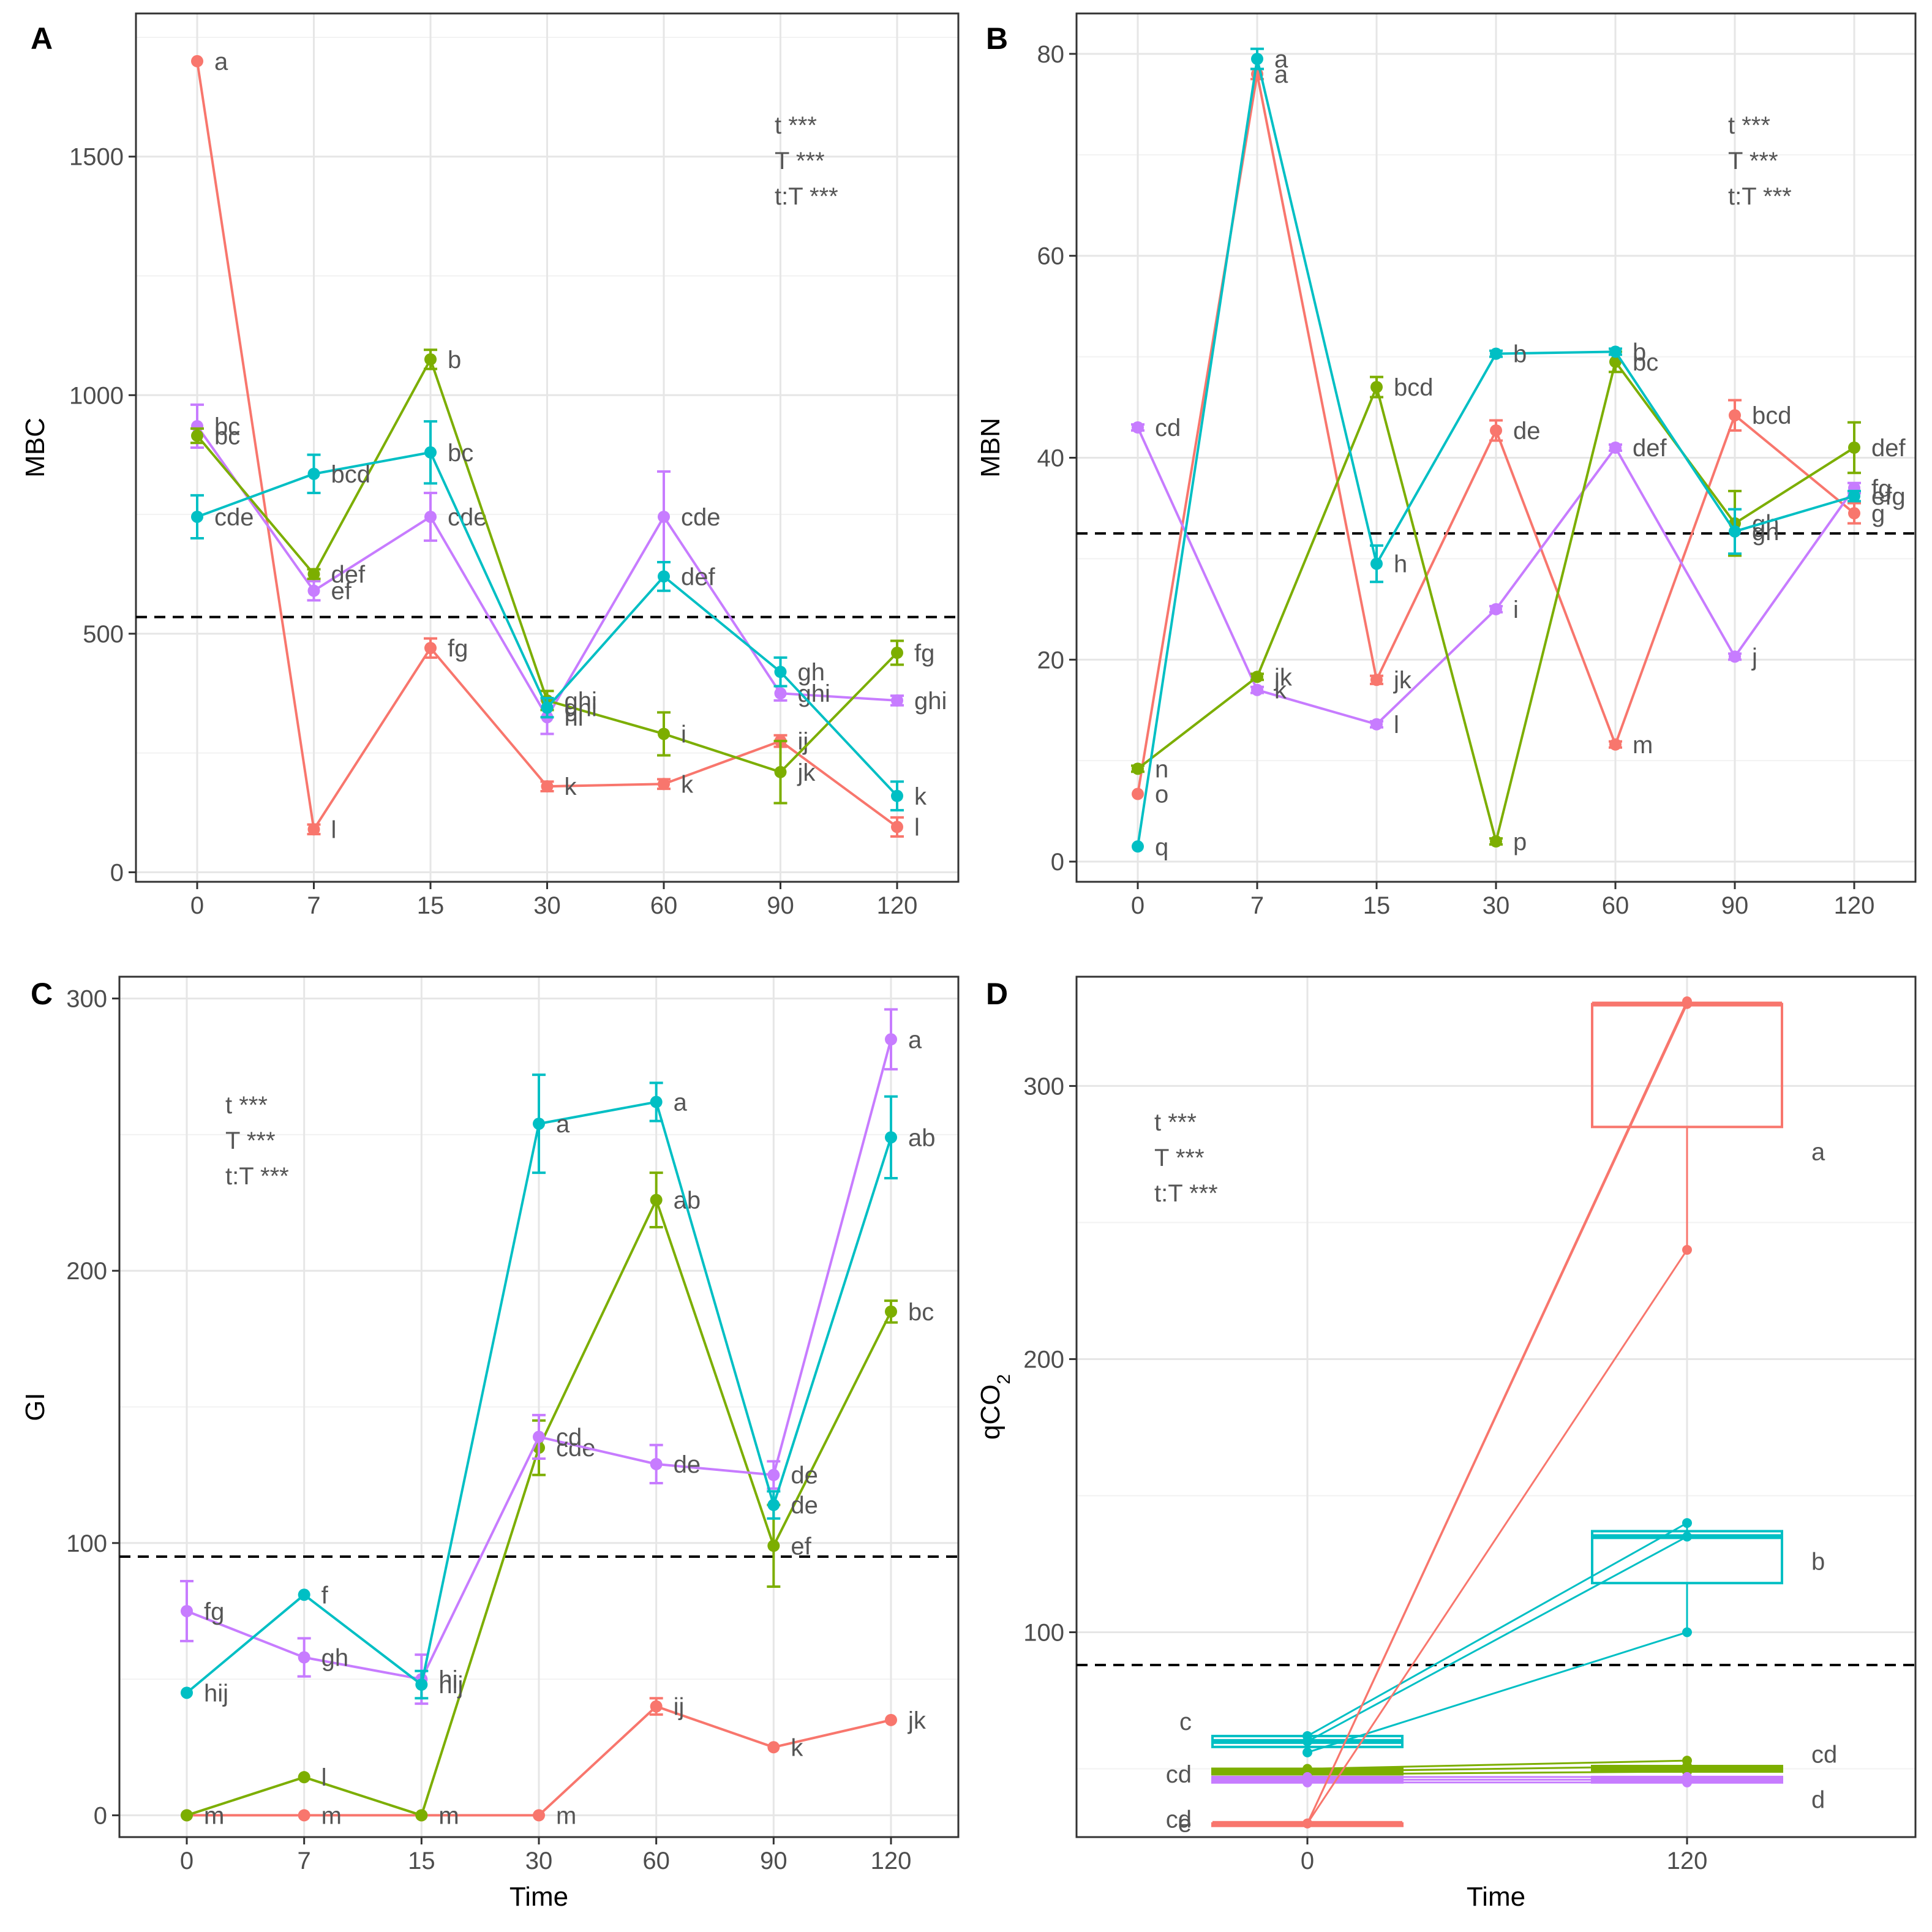  Describe the element at coordinates (1520, 842) in the screenshot. I see `panel-b-series-green-significance-label: p` at that location.